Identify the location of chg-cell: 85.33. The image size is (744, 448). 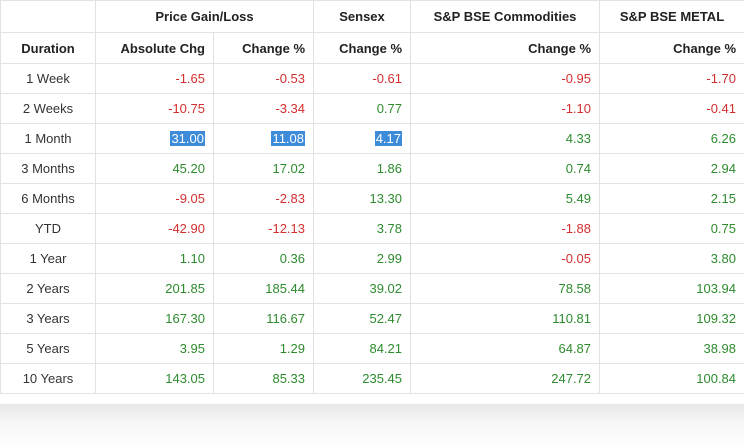
(263, 378).